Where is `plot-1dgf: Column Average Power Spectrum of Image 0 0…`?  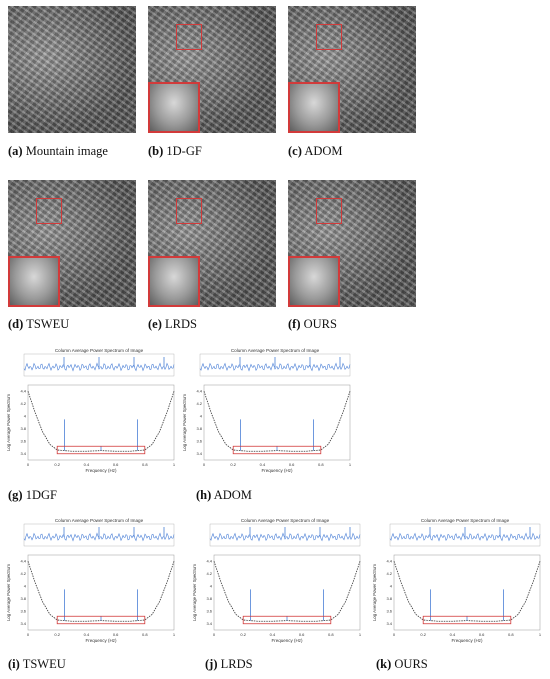 plot-1dgf: Column Average Power Spectrum of Image 0 0… is located at coordinates (91, 410).